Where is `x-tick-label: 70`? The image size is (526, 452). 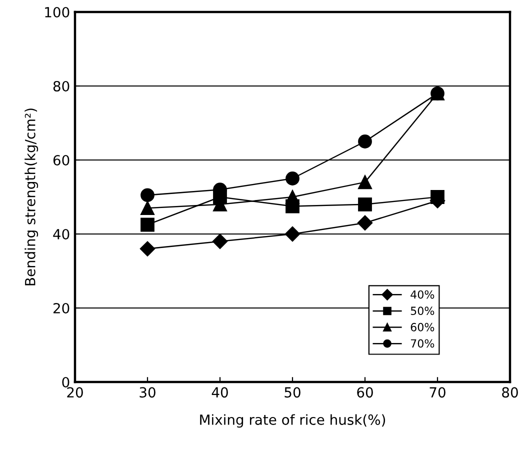
x-tick-label: 70 is located at coordinates (438, 392).